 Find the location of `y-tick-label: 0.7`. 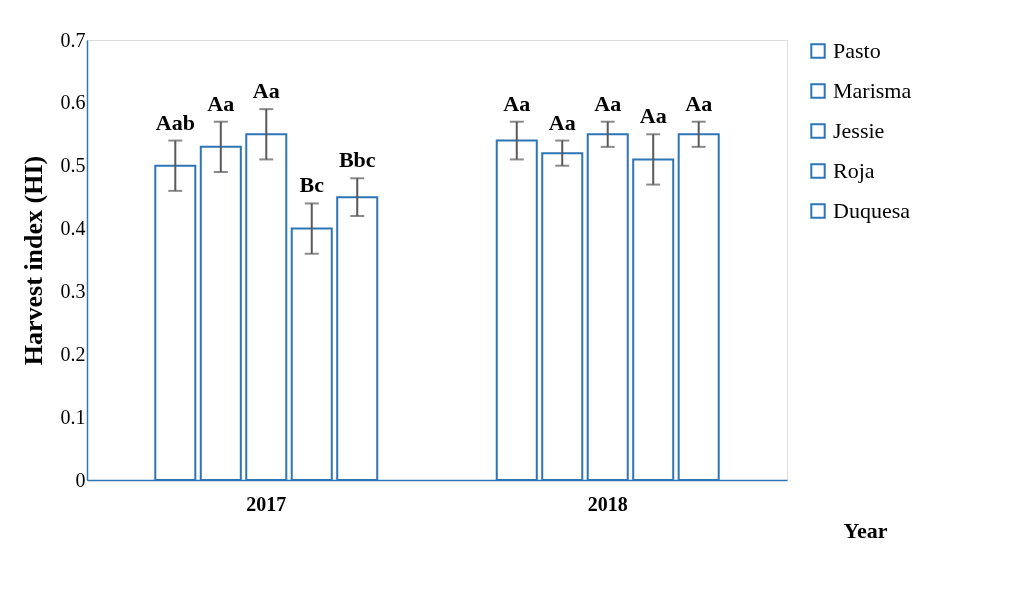

y-tick-label: 0.7 is located at coordinates (73, 39).